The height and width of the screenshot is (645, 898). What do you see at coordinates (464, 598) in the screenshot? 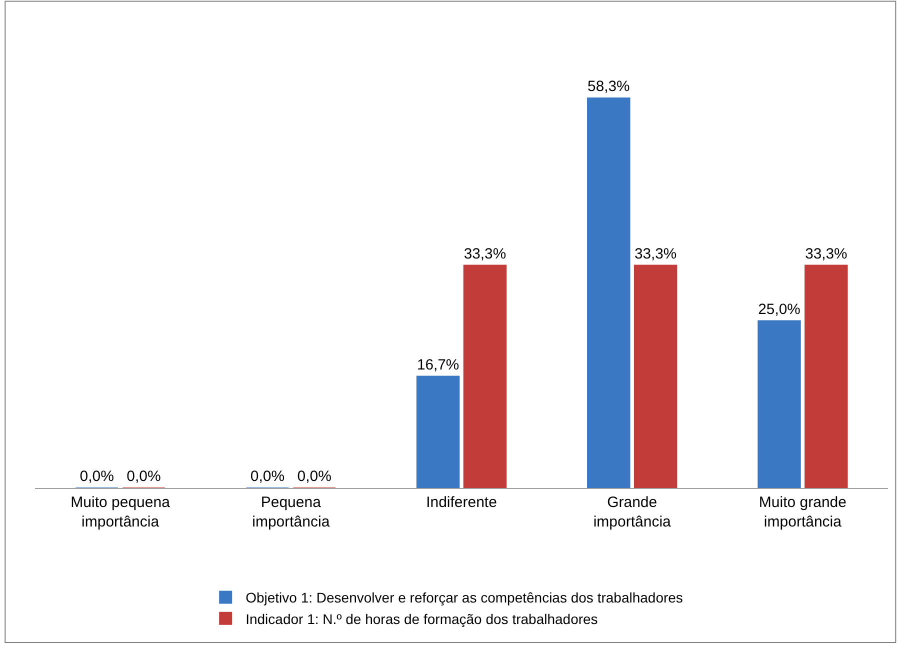
I see `legend-label: Objetivo 1: Desenvolver e reforçar as competências dos trabalhadores` at bounding box center [464, 598].